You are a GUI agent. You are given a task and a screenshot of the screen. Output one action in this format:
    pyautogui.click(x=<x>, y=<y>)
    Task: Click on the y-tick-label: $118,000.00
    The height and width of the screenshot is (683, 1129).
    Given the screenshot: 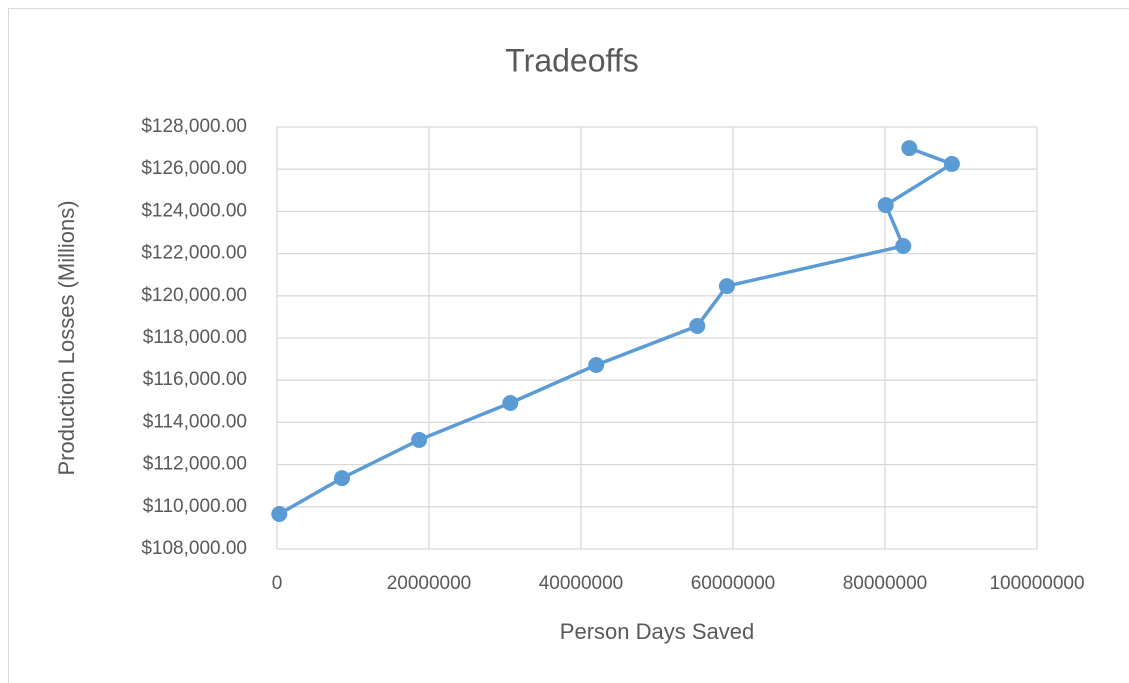 What is the action you would take?
    pyautogui.click(x=195, y=337)
    